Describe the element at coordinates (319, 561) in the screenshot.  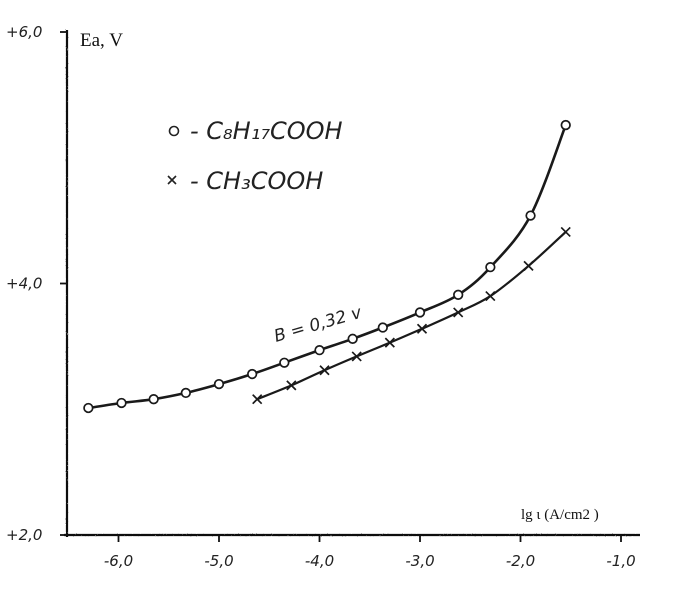
I see `x-tick-label: -4,0` at that location.